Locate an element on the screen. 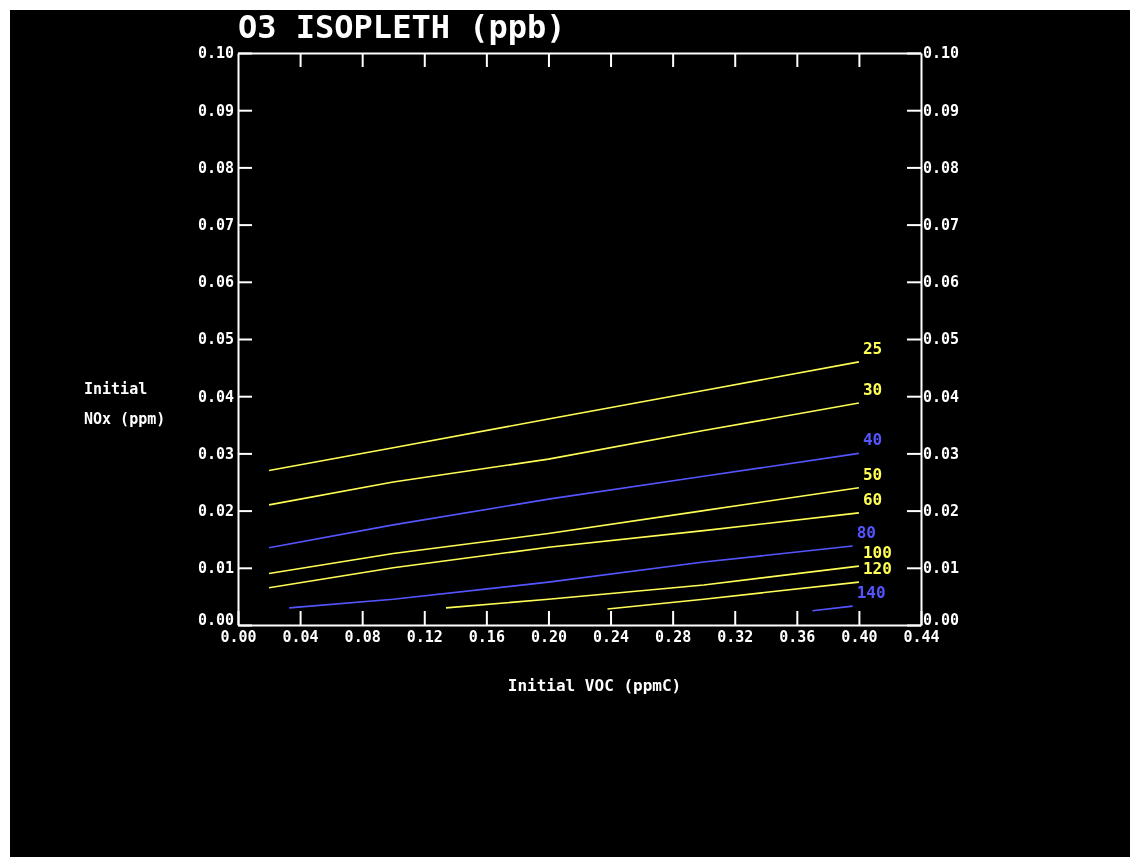 The image size is (1140, 857). x-tick-label: 0.36 is located at coordinates (797, 636).